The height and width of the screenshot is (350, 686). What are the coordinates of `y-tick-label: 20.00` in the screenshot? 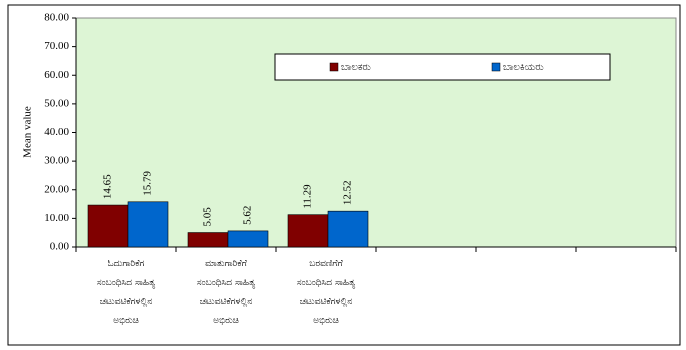 It's located at (56, 189).